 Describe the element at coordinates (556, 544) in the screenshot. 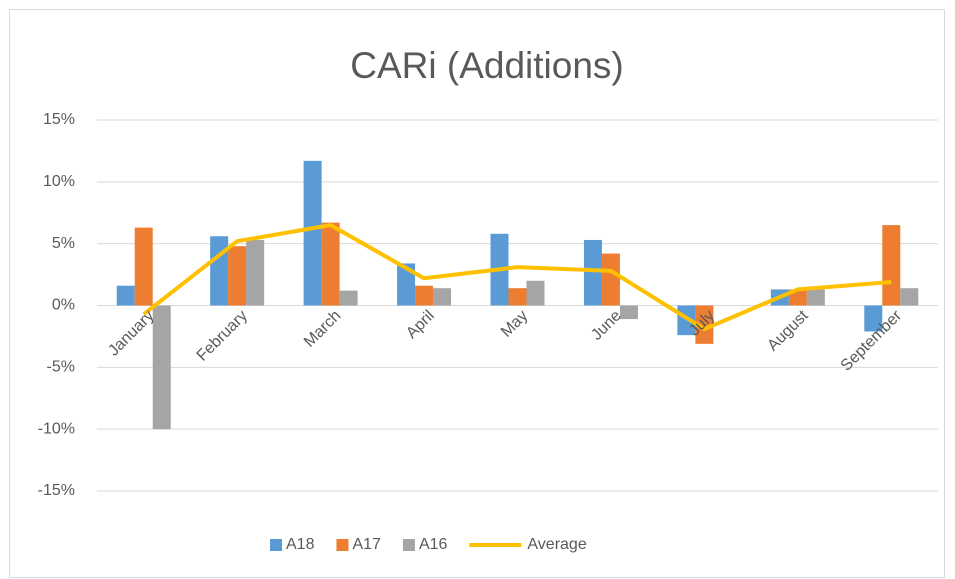

I see `legend-label: Average` at that location.